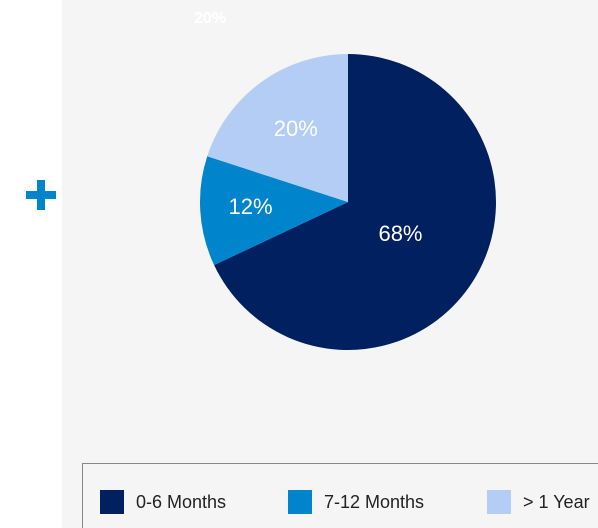 This screenshot has width=598, height=528. What do you see at coordinates (181, 502) in the screenshot?
I see `legend-label: 0-6 Months` at bounding box center [181, 502].